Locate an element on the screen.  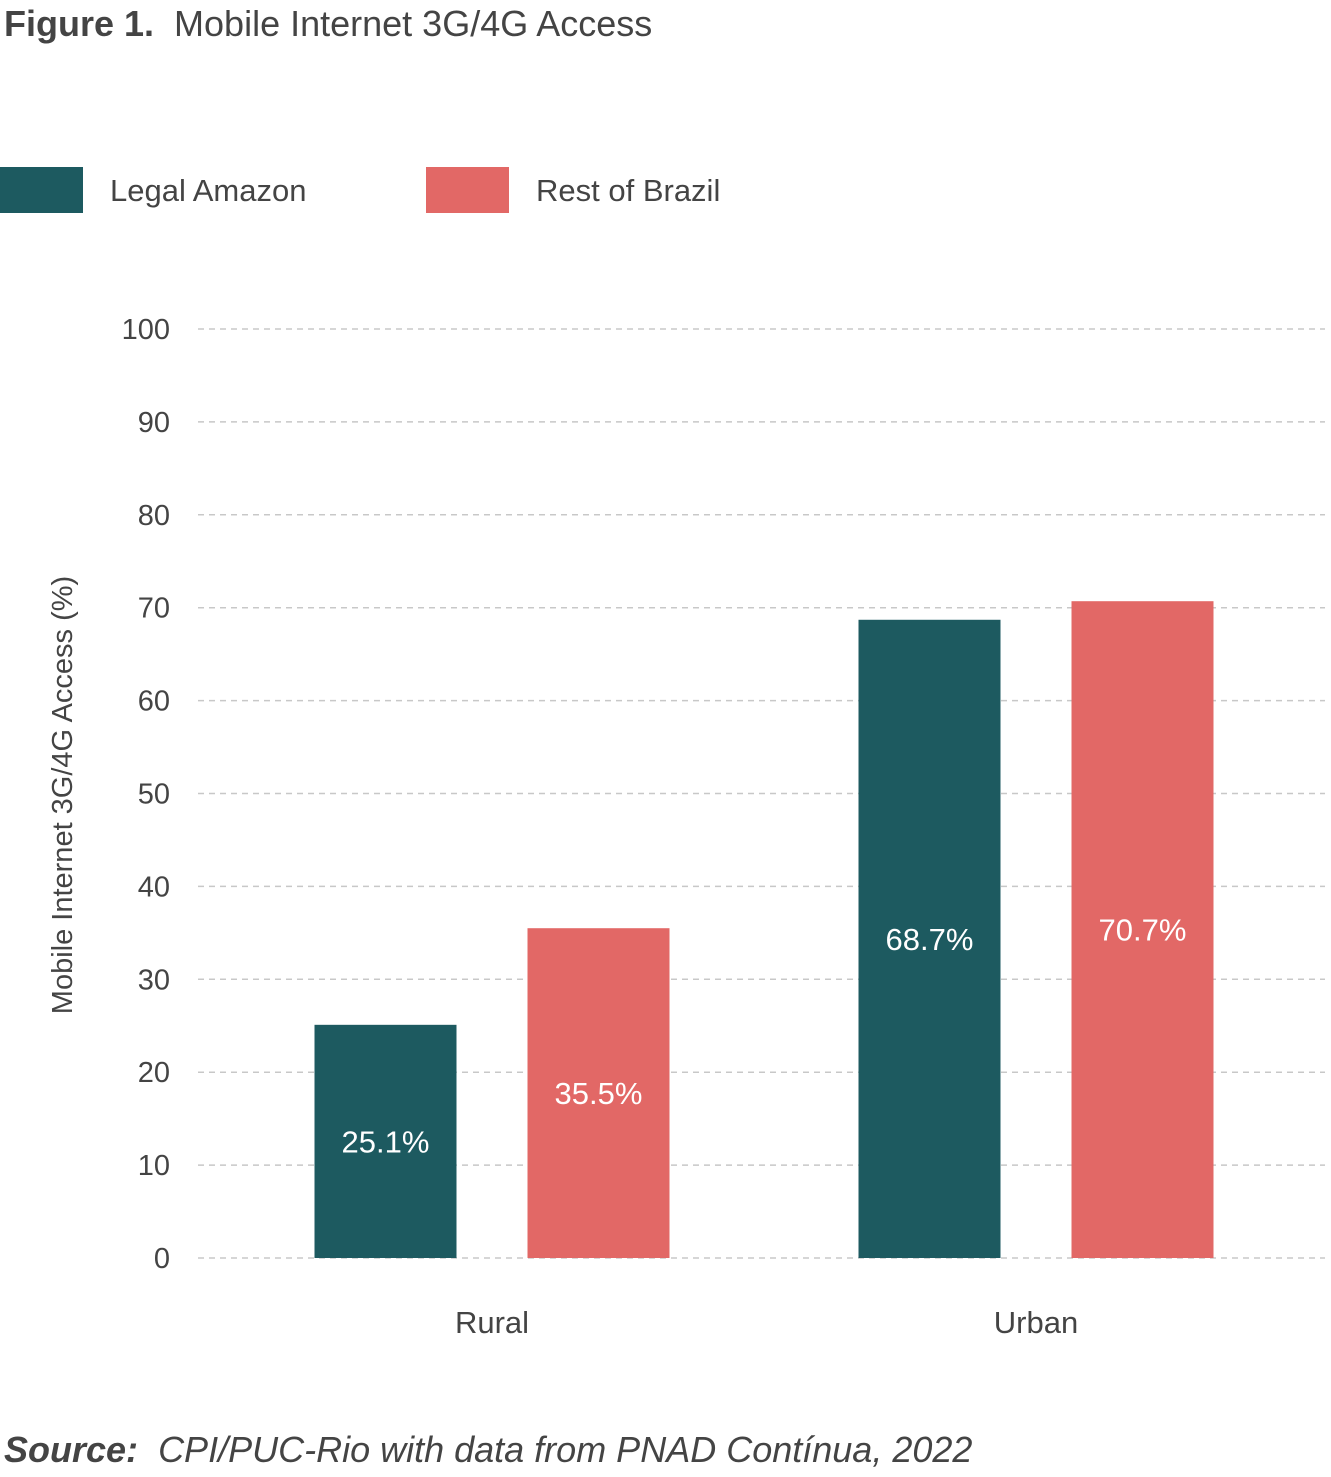
data-label-urban-0: 68.7% is located at coordinates (930, 939).